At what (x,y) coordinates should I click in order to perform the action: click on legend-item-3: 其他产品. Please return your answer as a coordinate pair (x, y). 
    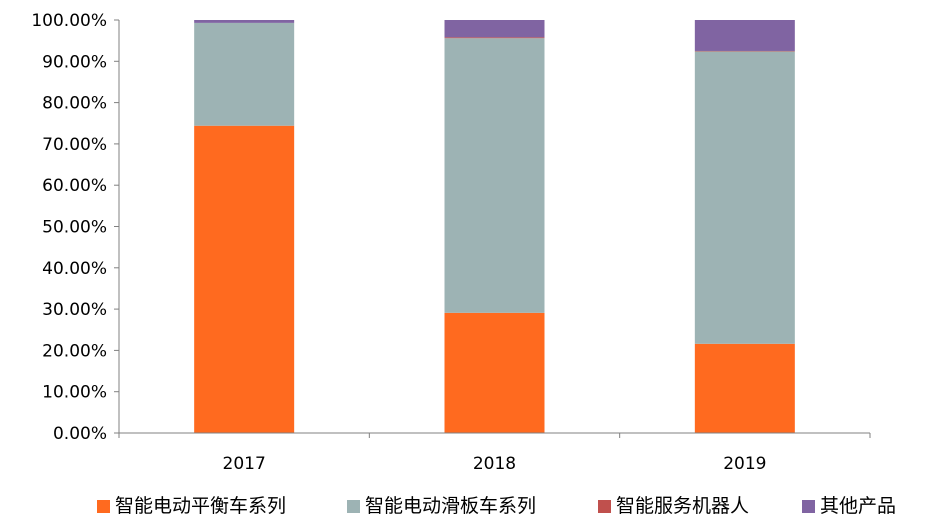
    Looking at the image, I should click on (849, 506).